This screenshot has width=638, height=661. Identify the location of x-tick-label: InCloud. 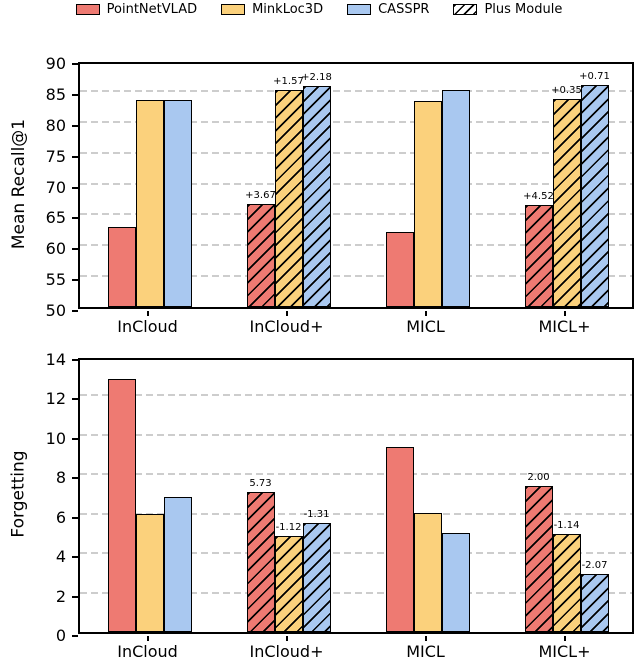
(147, 326).